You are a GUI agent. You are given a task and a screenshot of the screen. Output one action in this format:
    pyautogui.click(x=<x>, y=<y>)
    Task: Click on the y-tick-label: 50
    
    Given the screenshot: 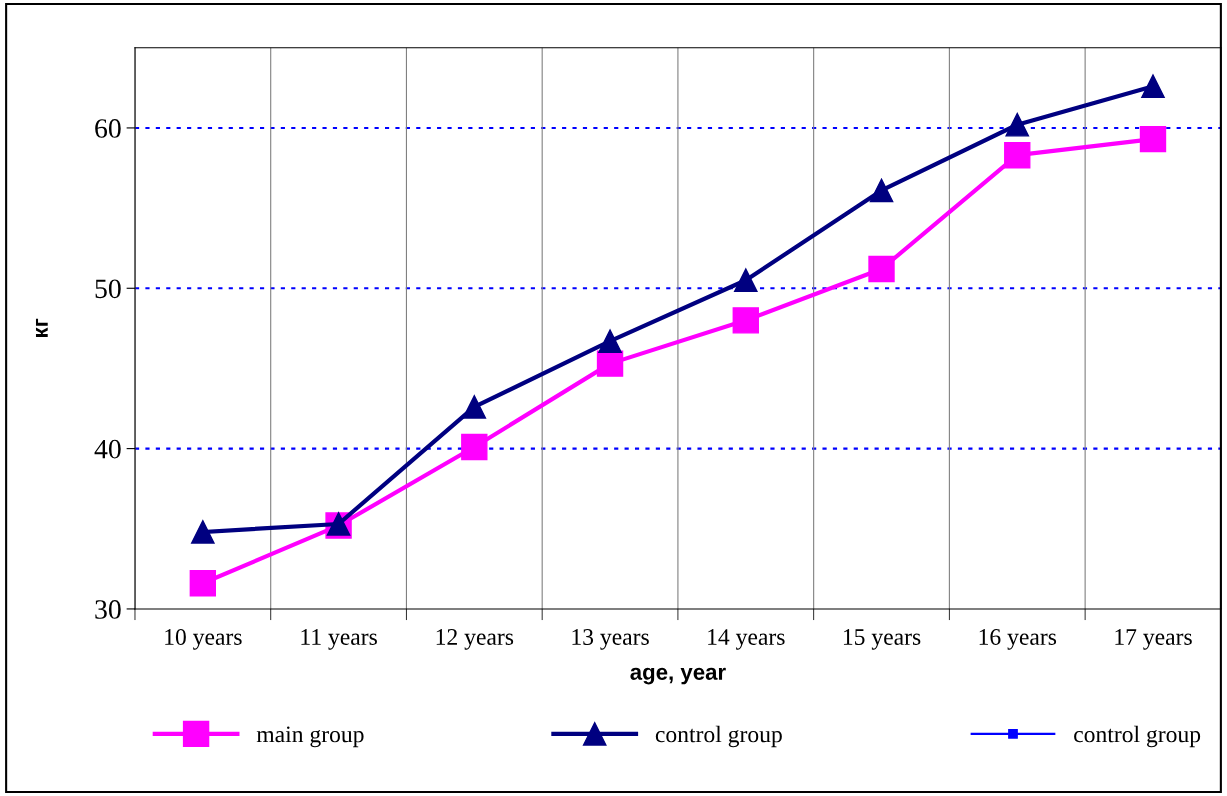 What is the action you would take?
    pyautogui.click(x=108, y=289)
    